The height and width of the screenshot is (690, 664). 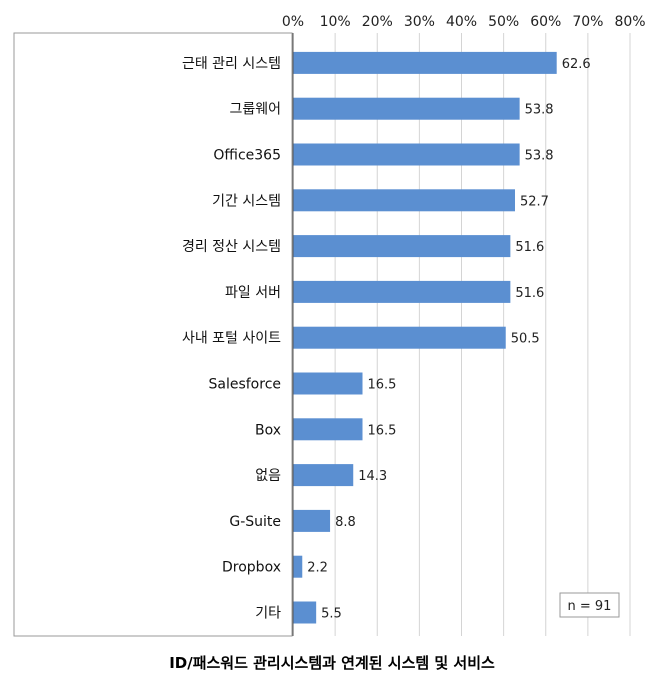 What do you see at coordinates (231, 339) in the screenshot?
I see `category-label: 사내 포털 사이트` at bounding box center [231, 339].